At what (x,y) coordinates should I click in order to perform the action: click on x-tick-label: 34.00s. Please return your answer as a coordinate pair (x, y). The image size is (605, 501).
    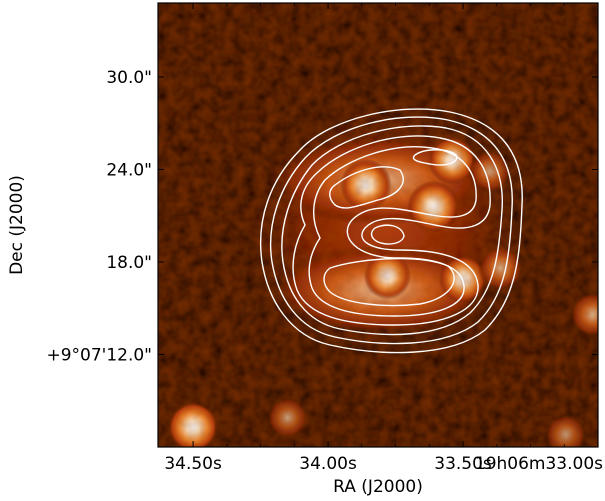
    Looking at the image, I should click on (328, 464).